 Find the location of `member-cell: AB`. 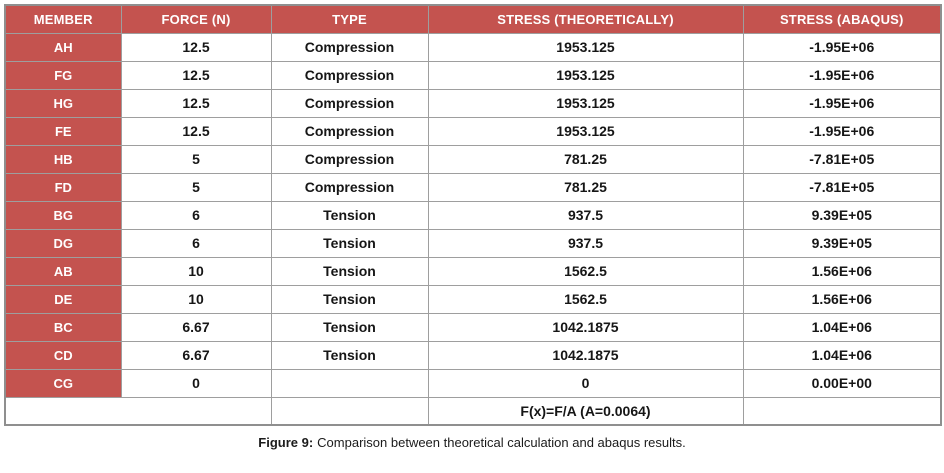

member-cell: AB is located at coordinates (63, 271).